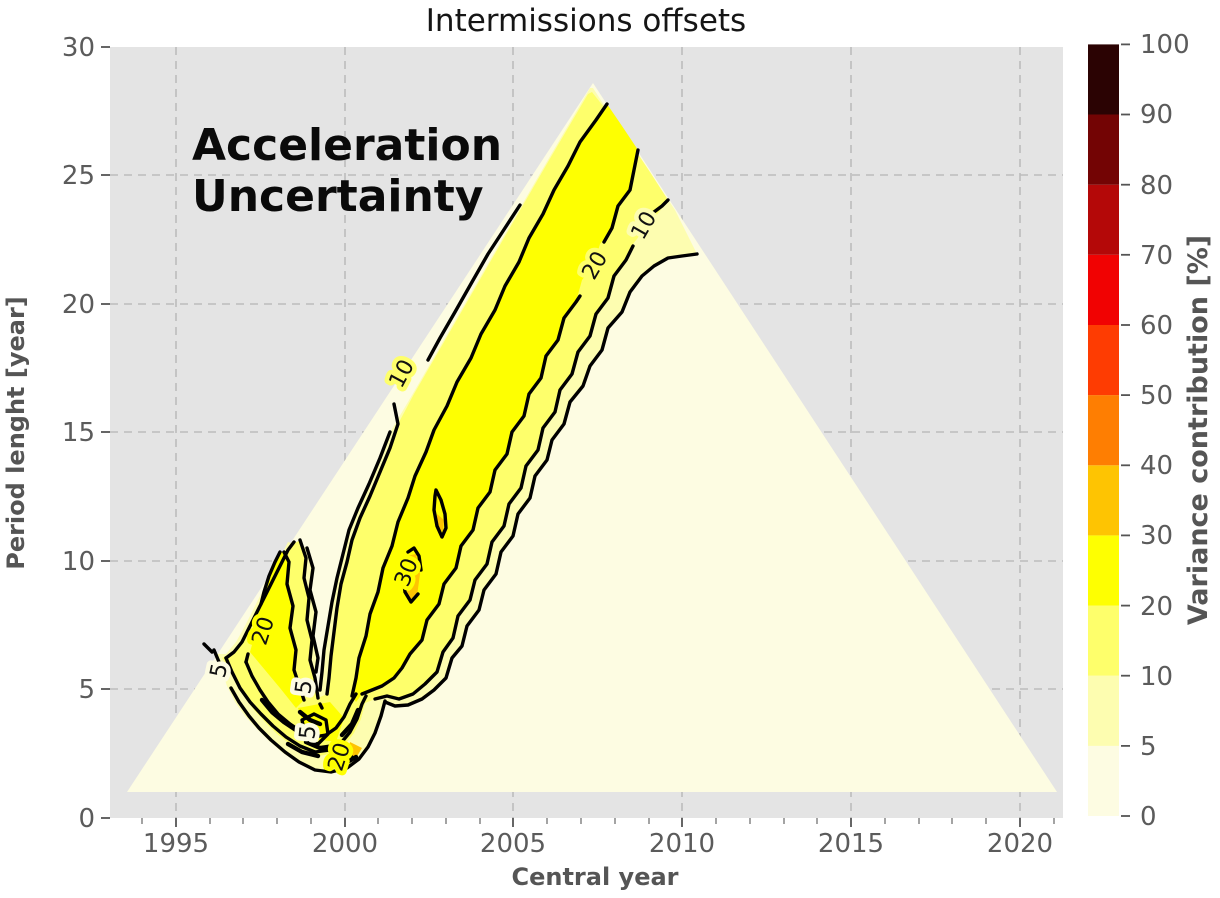 This screenshot has width=1220, height=898. I want to click on svg-text: 2020, so click(1020, 844).